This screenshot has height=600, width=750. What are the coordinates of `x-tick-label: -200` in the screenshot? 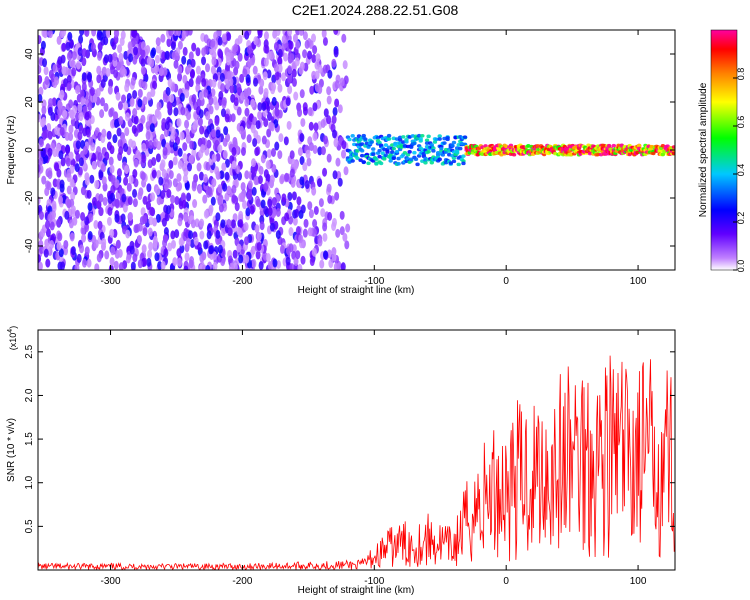 It's located at (242, 281).